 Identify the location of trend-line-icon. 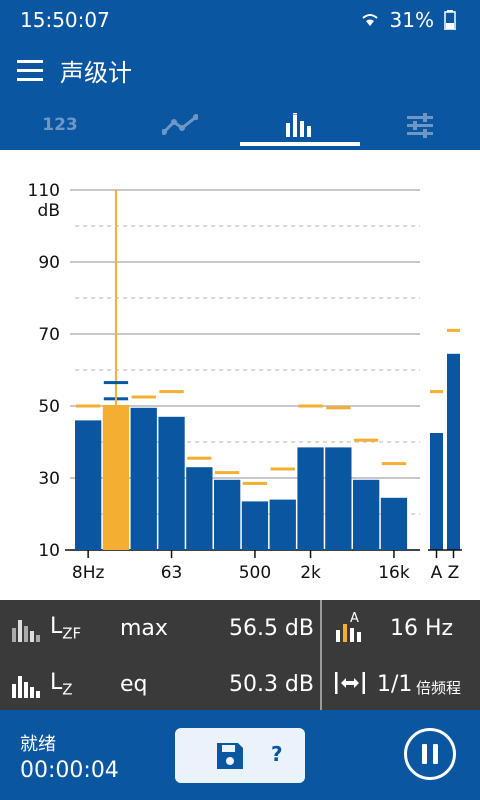
(180, 124).